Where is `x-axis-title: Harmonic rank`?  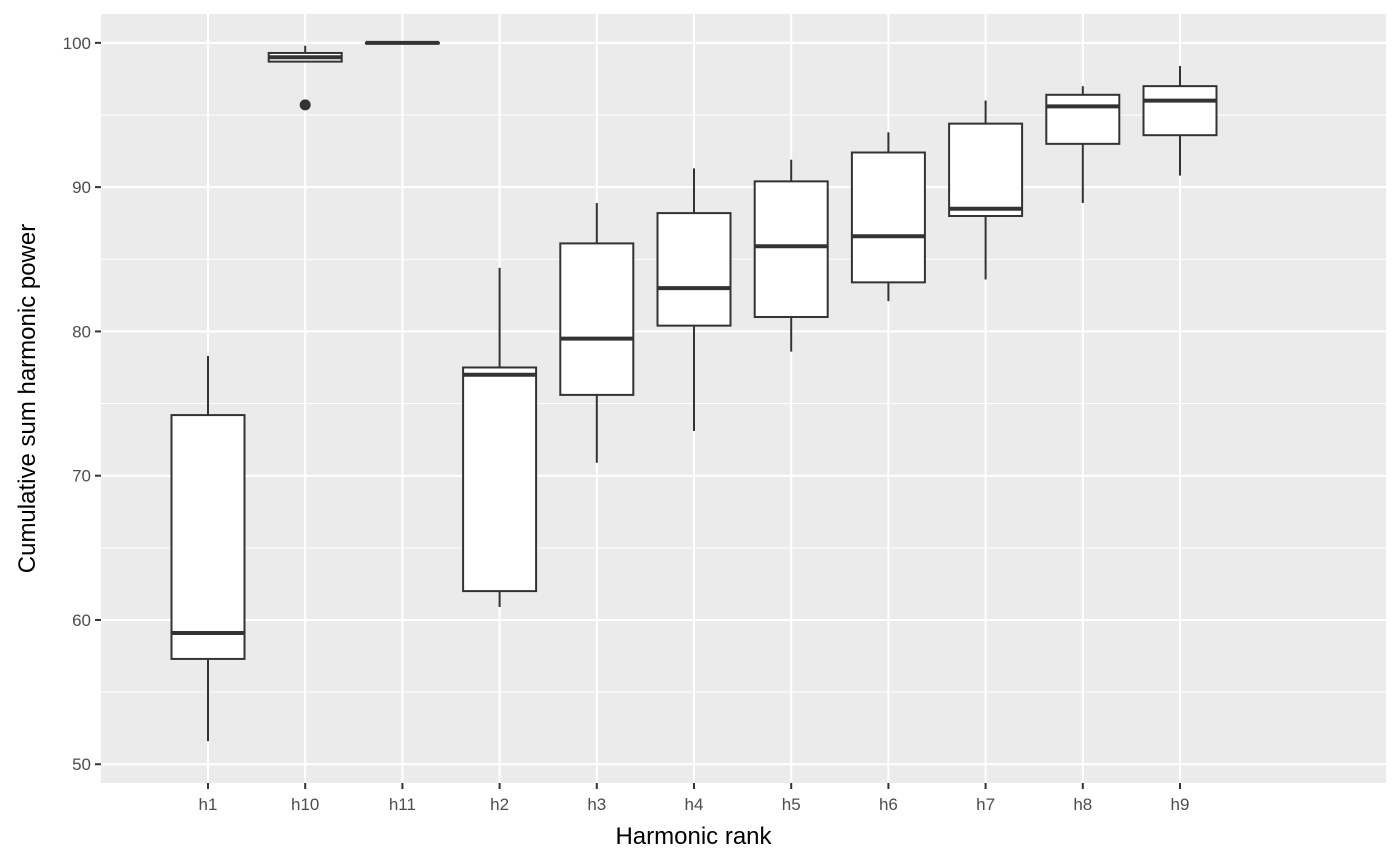 x-axis-title: Harmonic rank is located at coordinates (693, 836).